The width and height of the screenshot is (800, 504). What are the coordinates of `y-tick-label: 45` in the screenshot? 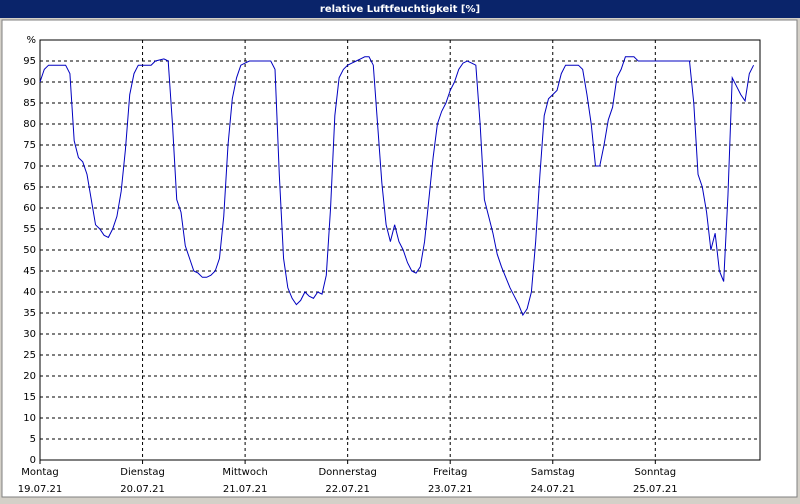 It's located at (29, 271).